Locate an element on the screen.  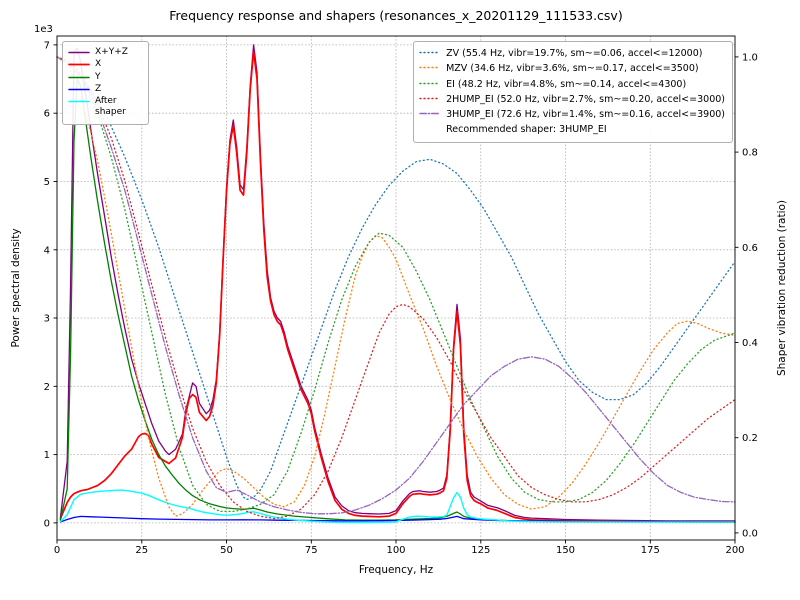
right-y-tick-label: 0.0 is located at coordinates (750, 533).